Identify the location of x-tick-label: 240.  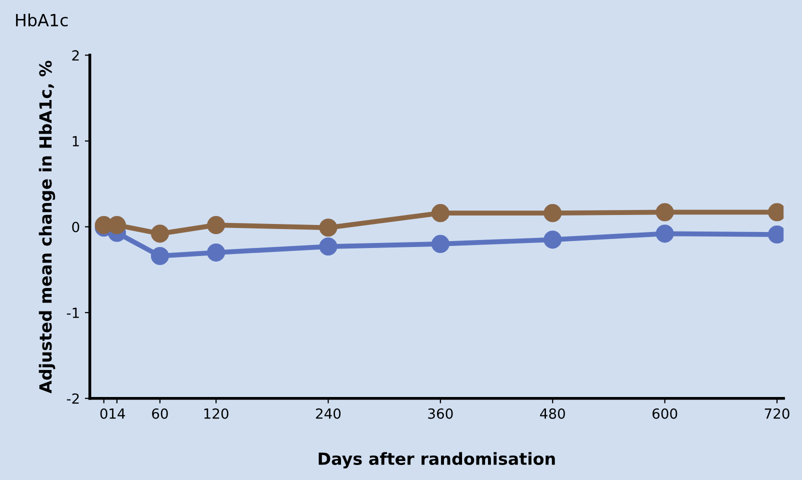
(328, 413).